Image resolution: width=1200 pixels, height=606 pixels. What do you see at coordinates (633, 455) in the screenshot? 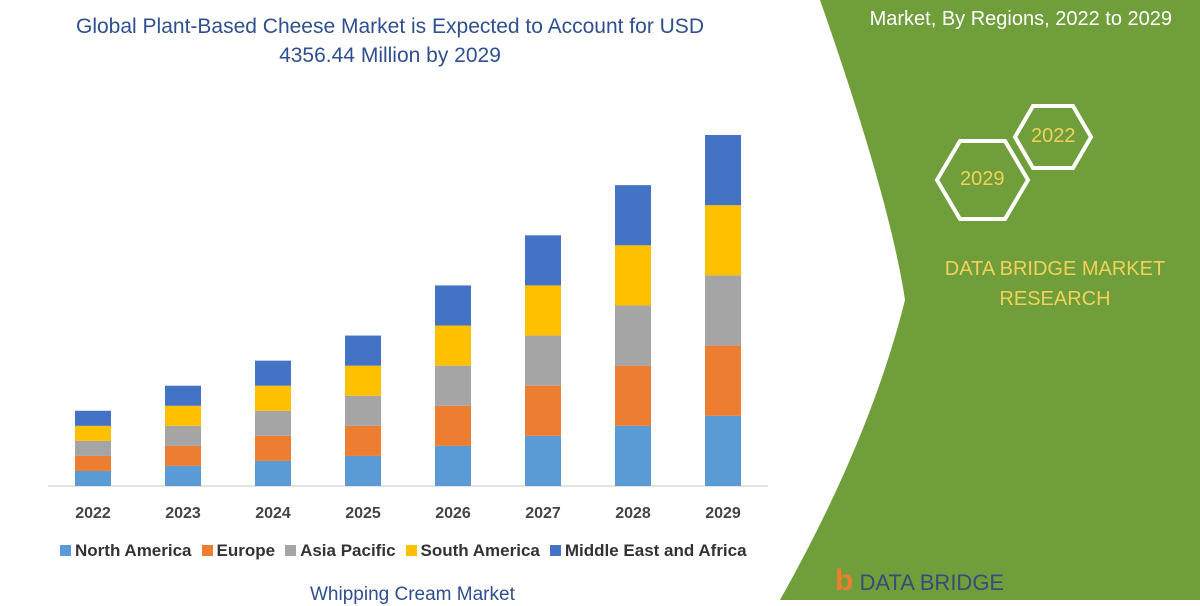
I see `bar-2028-north-america` at bounding box center [633, 455].